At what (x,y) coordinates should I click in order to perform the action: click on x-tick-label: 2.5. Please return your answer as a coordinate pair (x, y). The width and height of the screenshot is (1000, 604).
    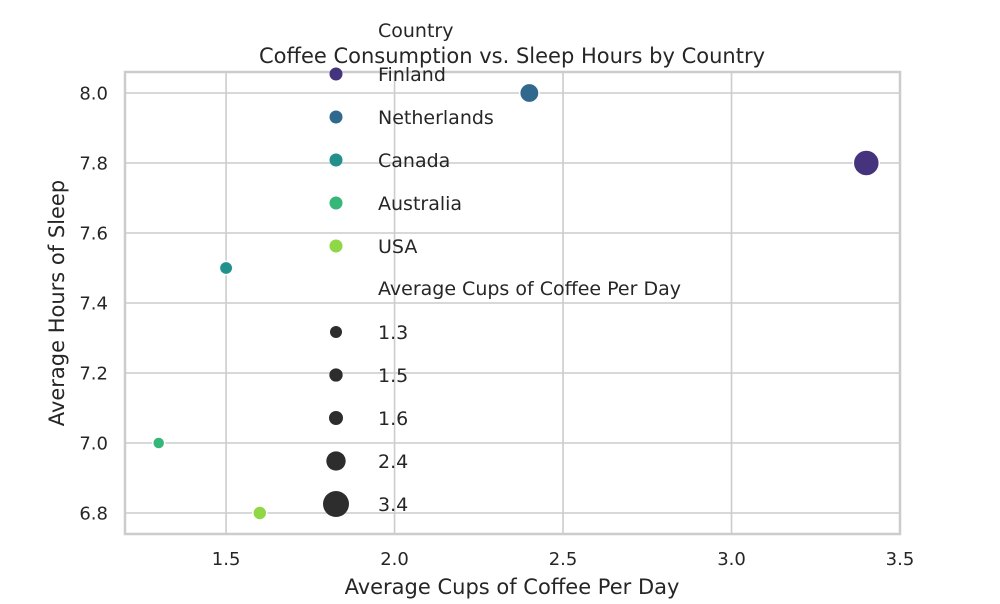
    Looking at the image, I should click on (563, 559).